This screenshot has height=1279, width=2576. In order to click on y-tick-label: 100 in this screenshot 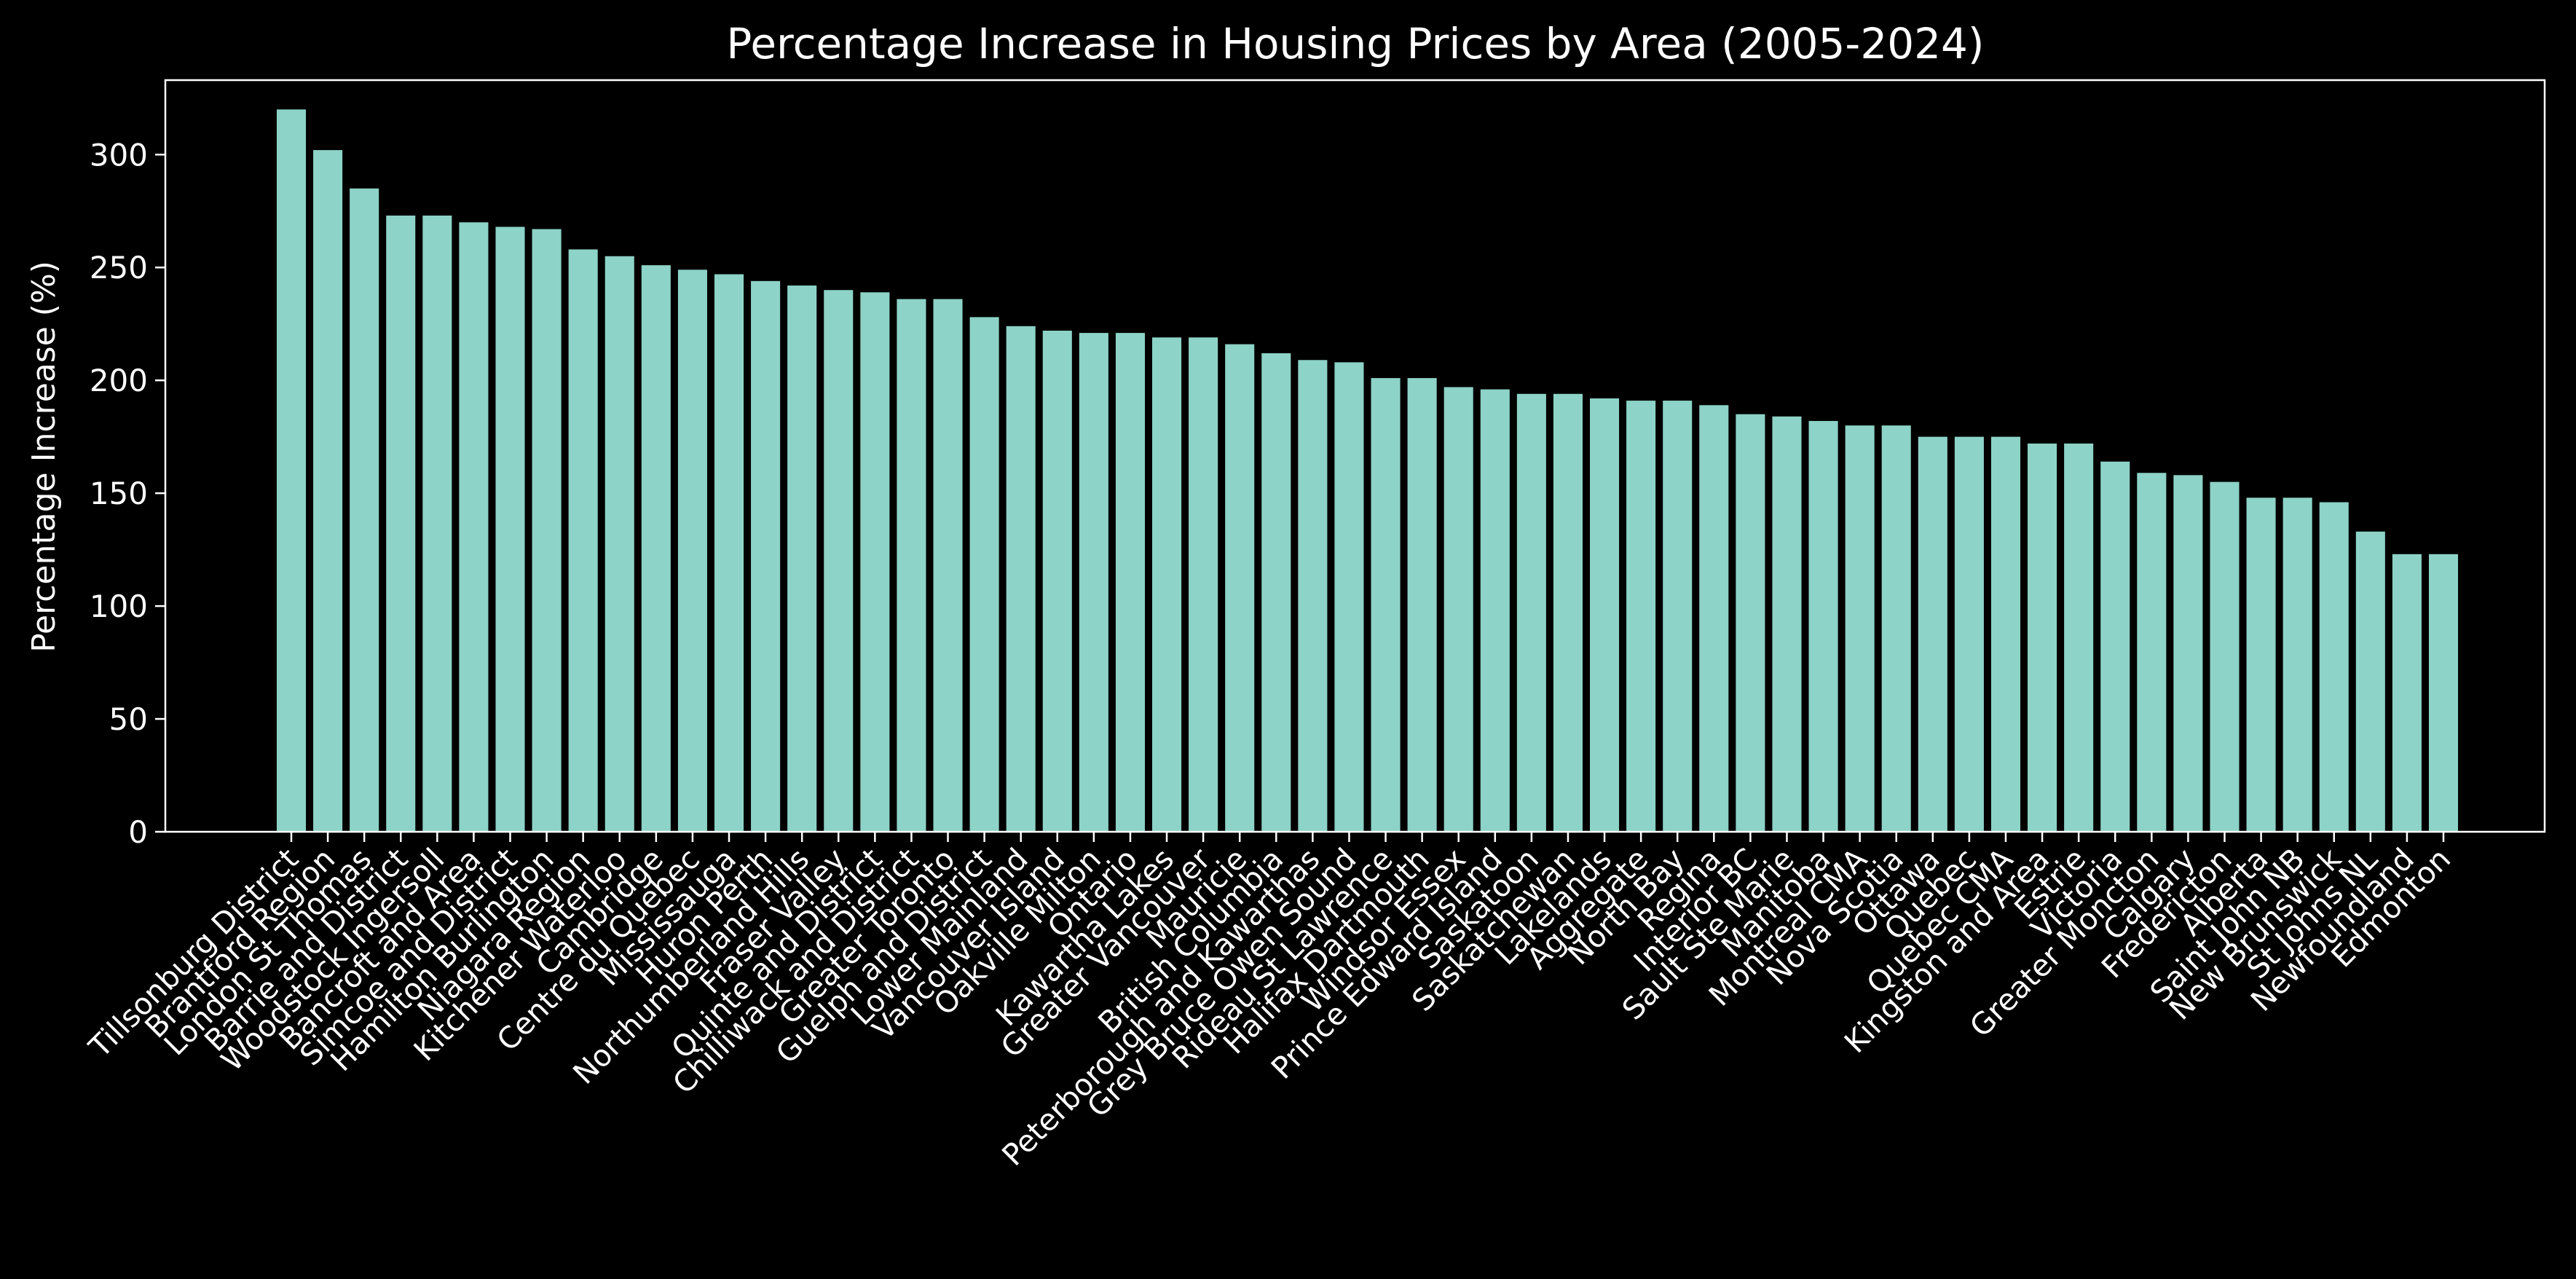, I will do `click(119, 606)`.